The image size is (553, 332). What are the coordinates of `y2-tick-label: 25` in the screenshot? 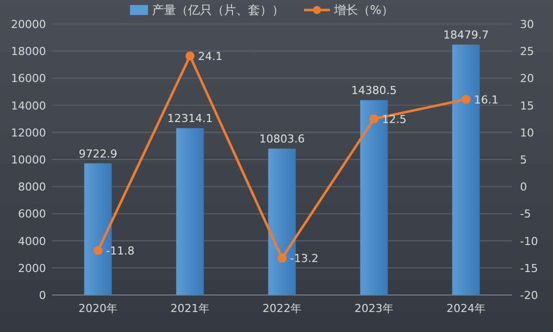 It's located at (527, 51).